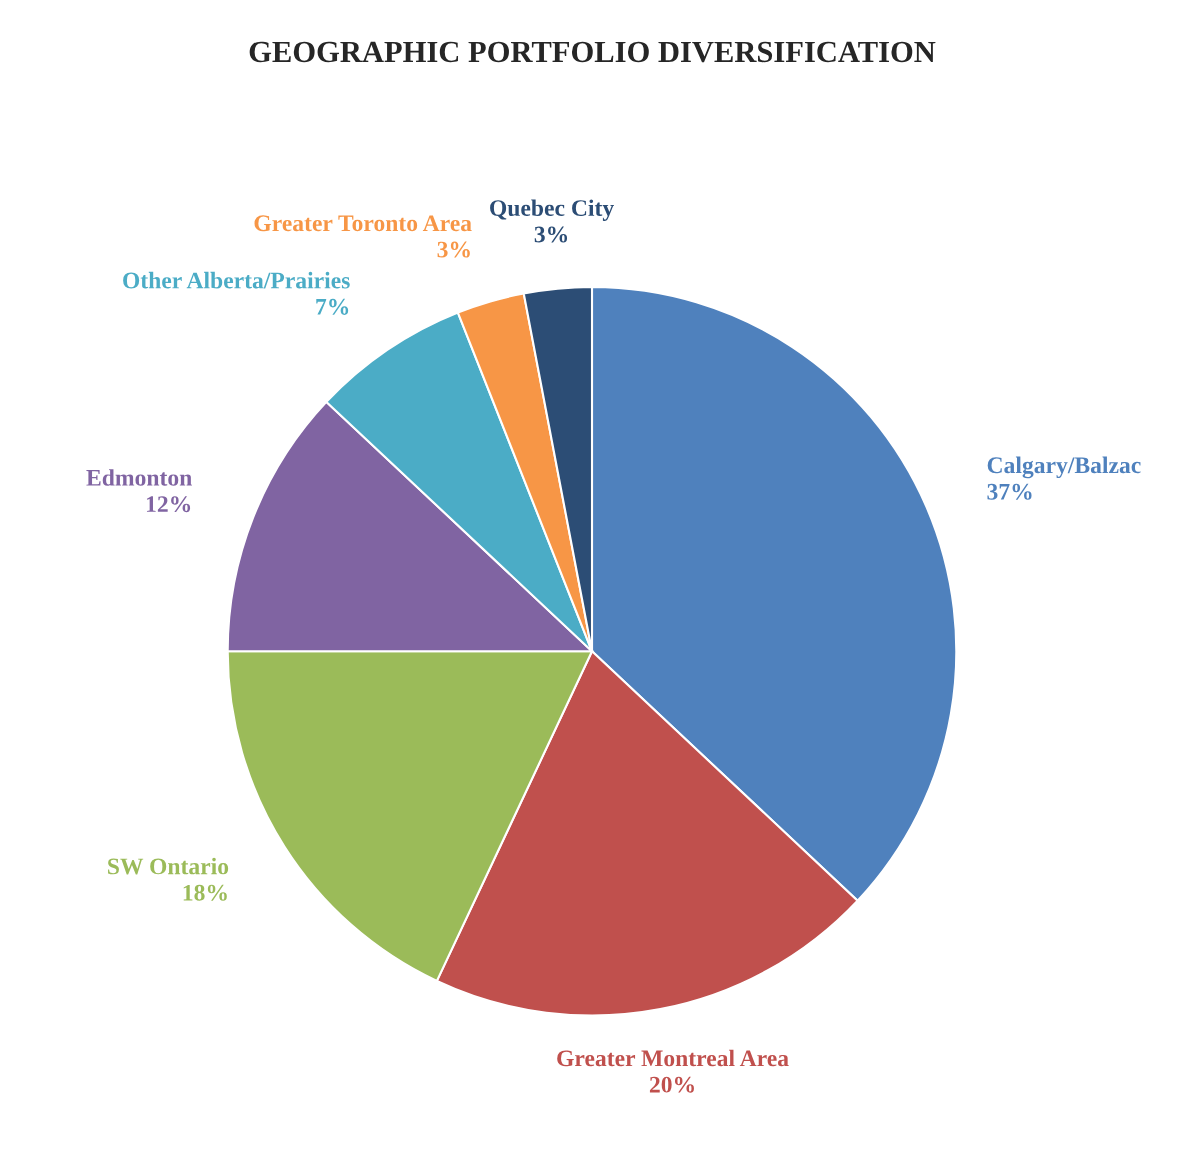 The height and width of the screenshot is (1163, 1184). I want to click on slice-label: Greater Montreal Area, so click(673, 1058).